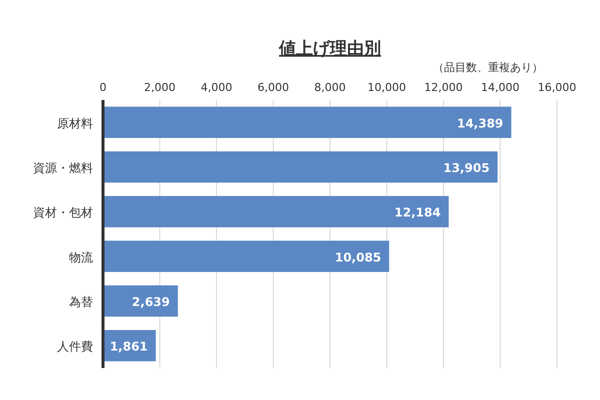  Describe the element at coordinates (417, 213) in the screenshot. I see `data-label: 12,184` at that location.